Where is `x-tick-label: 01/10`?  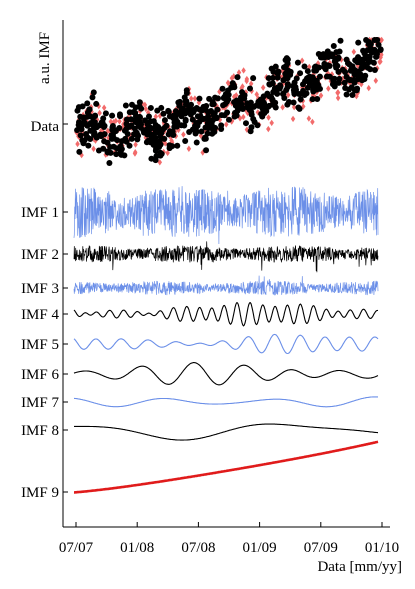
x-tick-label: 01/10 is located at coordinates (382, 548).